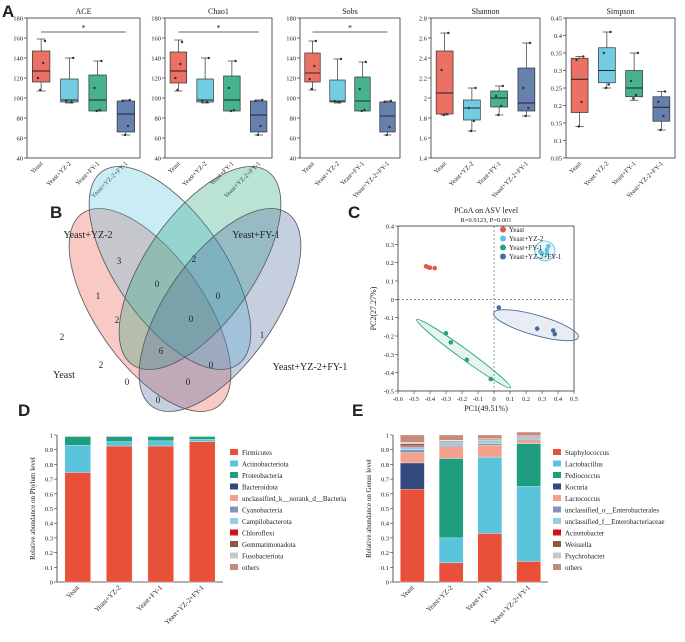  I want to click on legend-label-10: Psychrobacter, so click(585, 557).